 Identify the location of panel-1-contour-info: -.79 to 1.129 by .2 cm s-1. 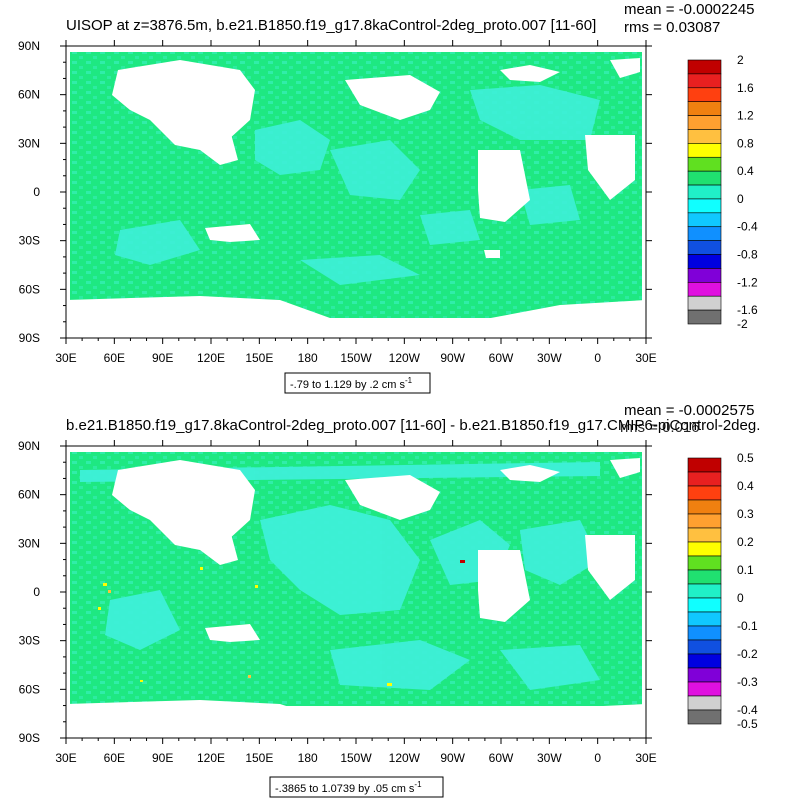
(357, 383).